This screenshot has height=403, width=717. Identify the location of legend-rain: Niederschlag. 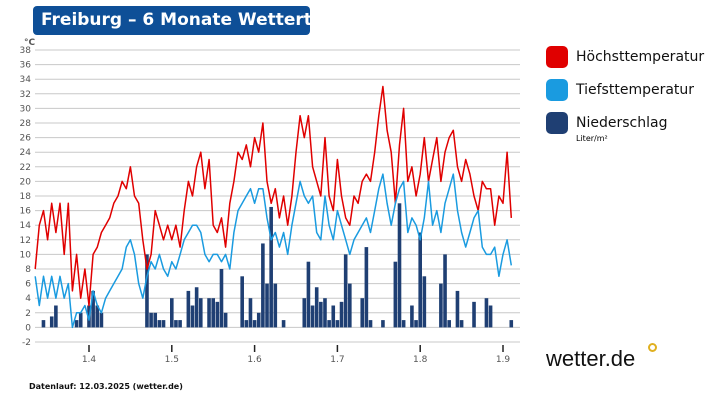
(606, 123).